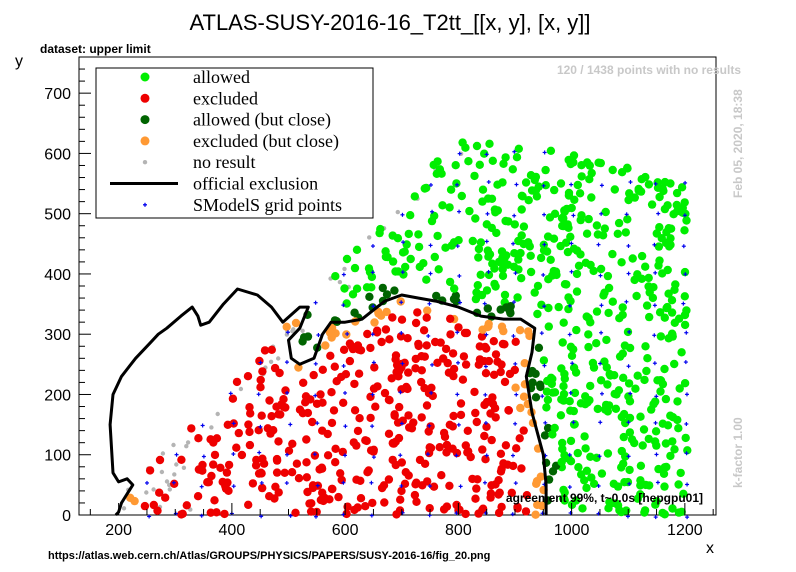 Image resolution: width=796 pixels, height=572 pixels. What do you see at coordinates (262, 120) in the screenshot?
I see `legend-label: allowed (but close)` at bounding box center [262, 120].